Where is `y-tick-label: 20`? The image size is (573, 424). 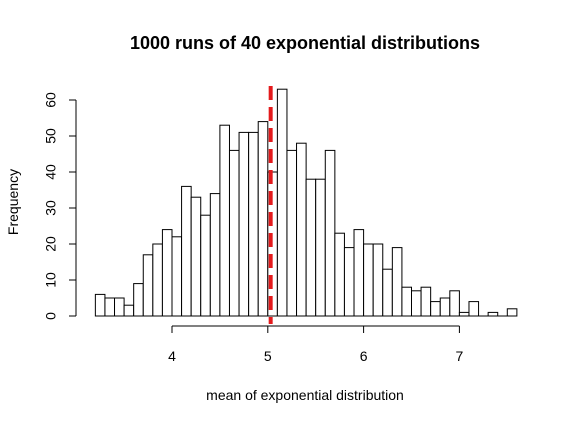 y-tick-label: 20 is located at coordinates (51, 244).